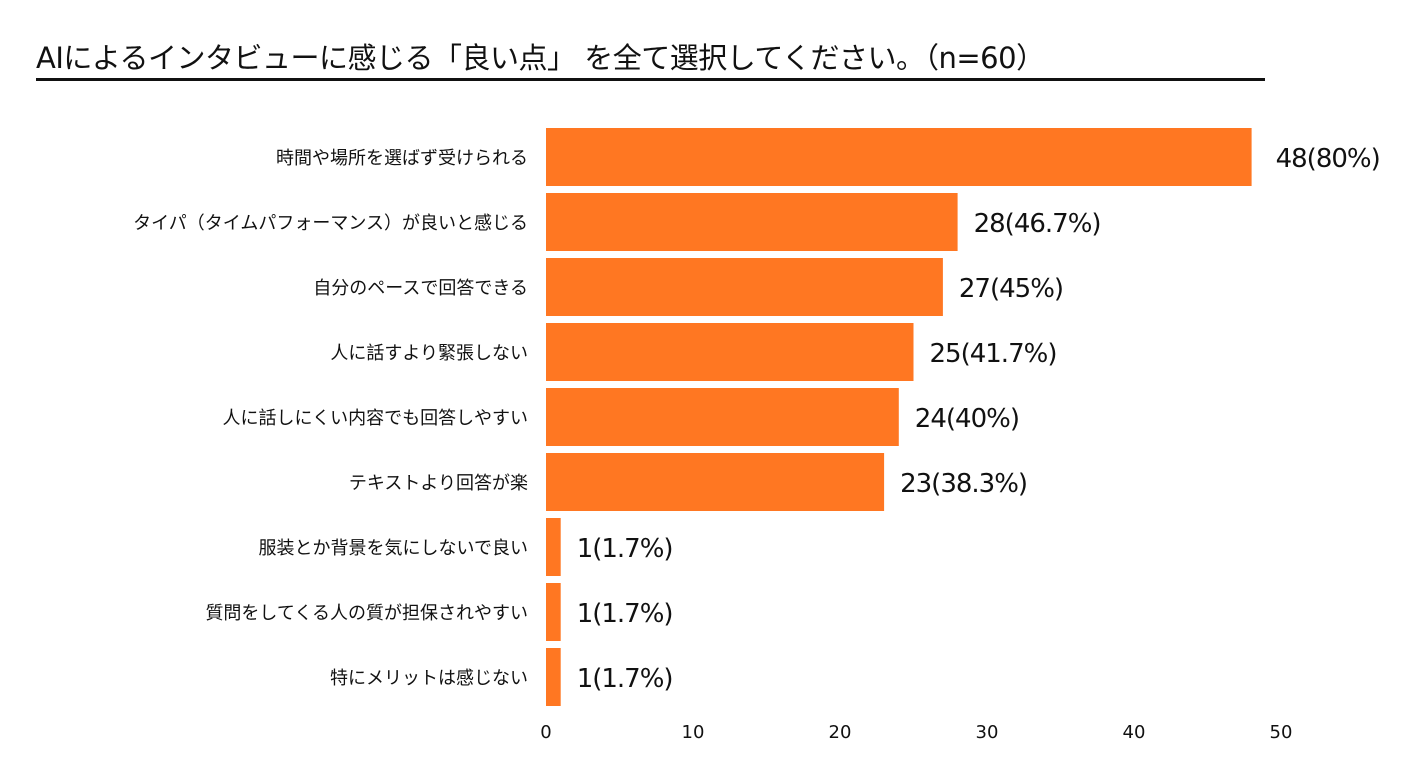 The image size is (1425, 764). I want to click on data-label: 24(40%), so click(967, 419).